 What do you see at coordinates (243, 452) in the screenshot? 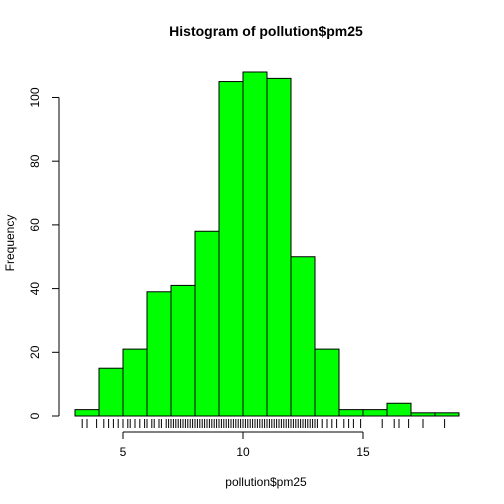
I see `x-tick-label: 10` at bounding box center [243, 452].